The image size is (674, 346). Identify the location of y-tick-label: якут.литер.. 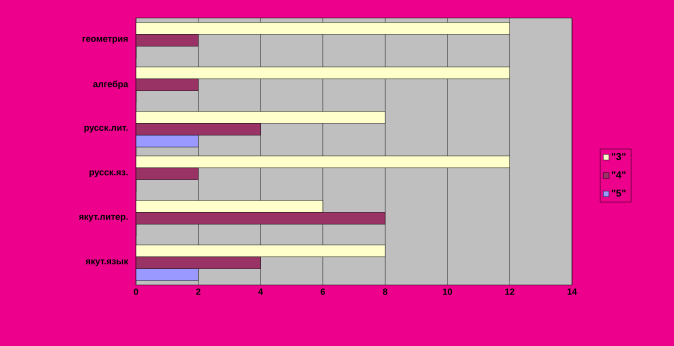
(103, 218).